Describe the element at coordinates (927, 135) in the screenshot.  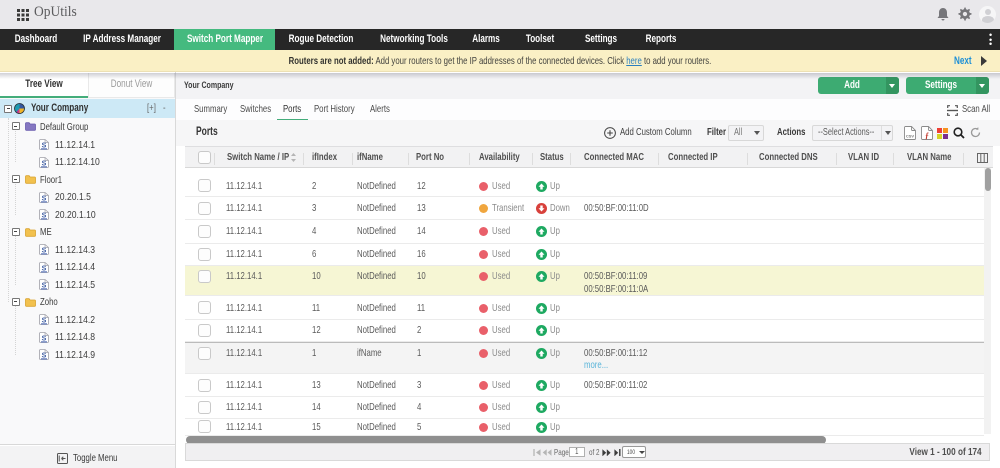
I see `svg-text: ƒ` at that location.